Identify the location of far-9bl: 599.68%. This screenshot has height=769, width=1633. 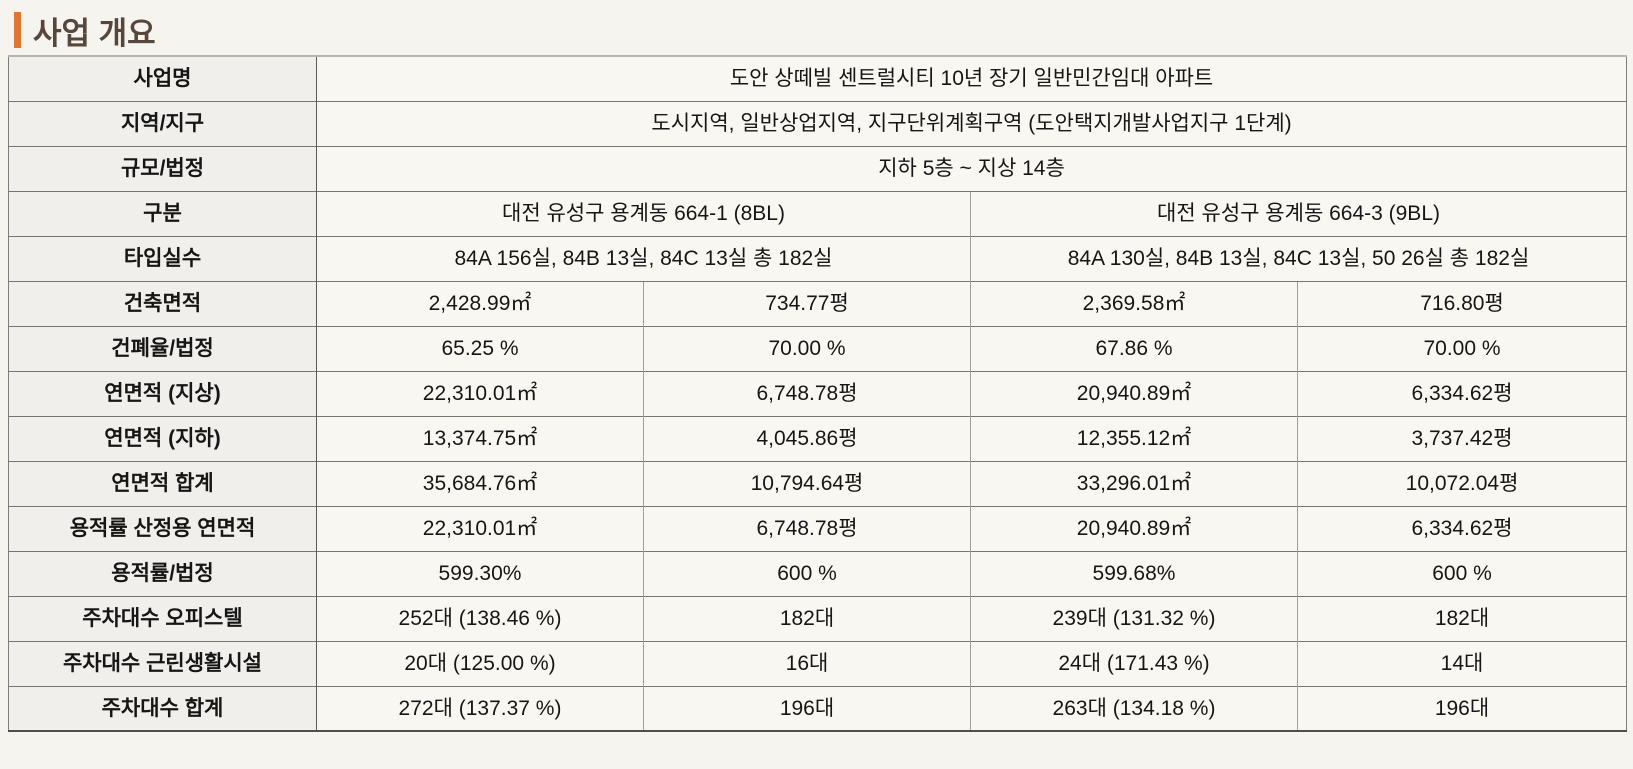
(1134, 573).